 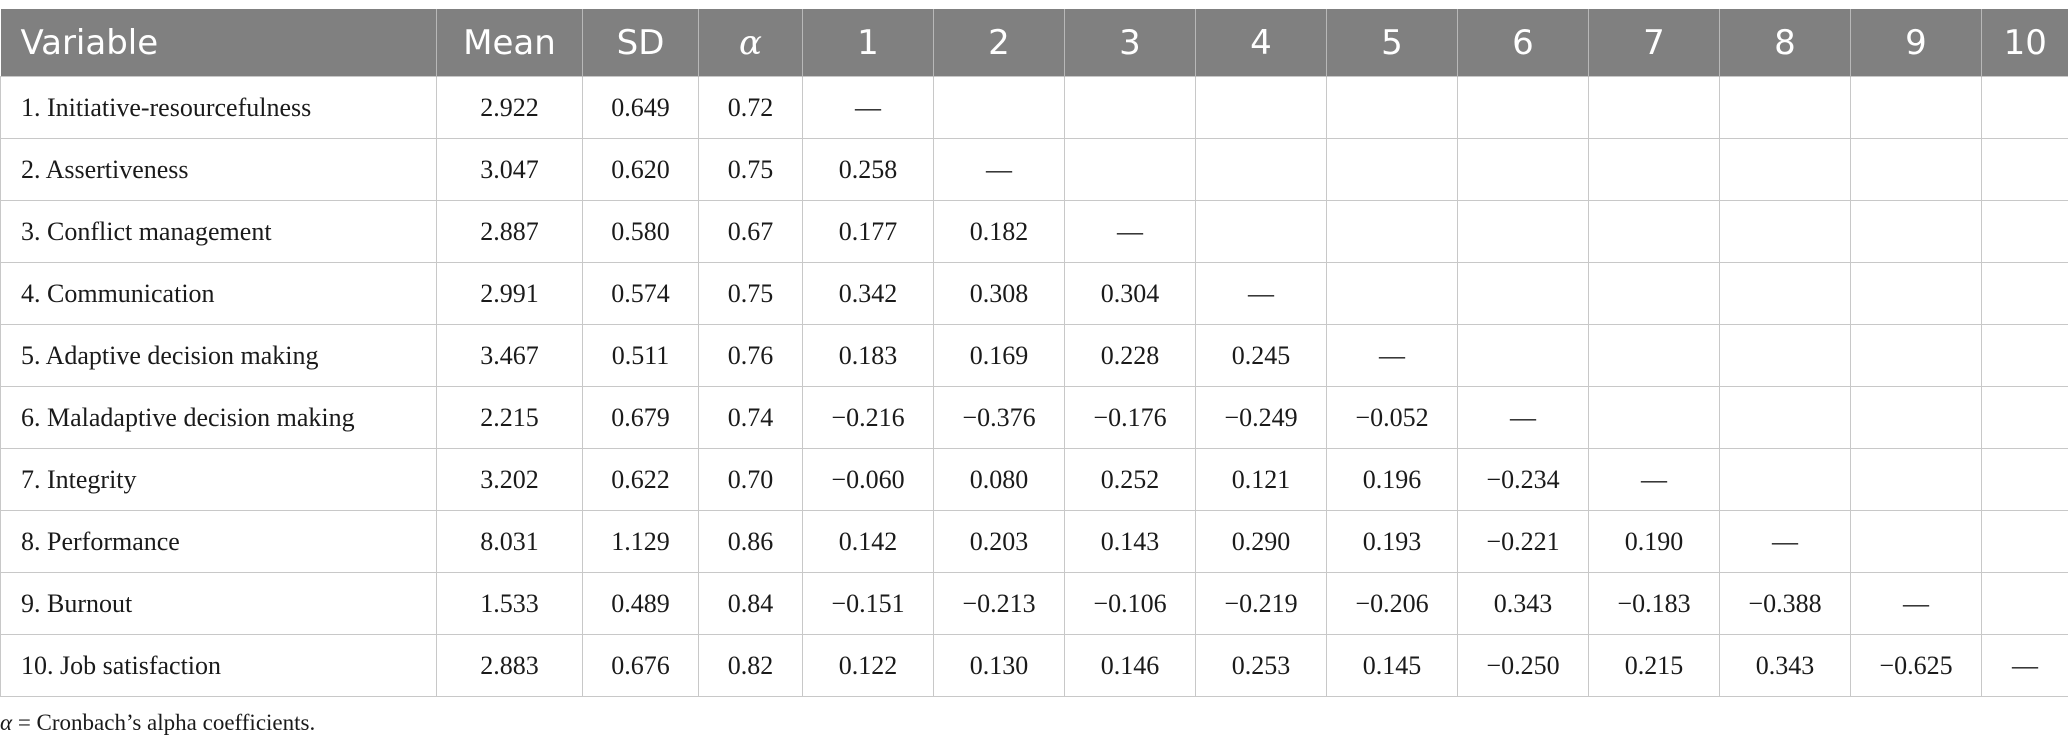 What do you see at coordinates (509, 355) in the screenshot?
I see `table-cell: 3.467` at bounding box center [509, 355].